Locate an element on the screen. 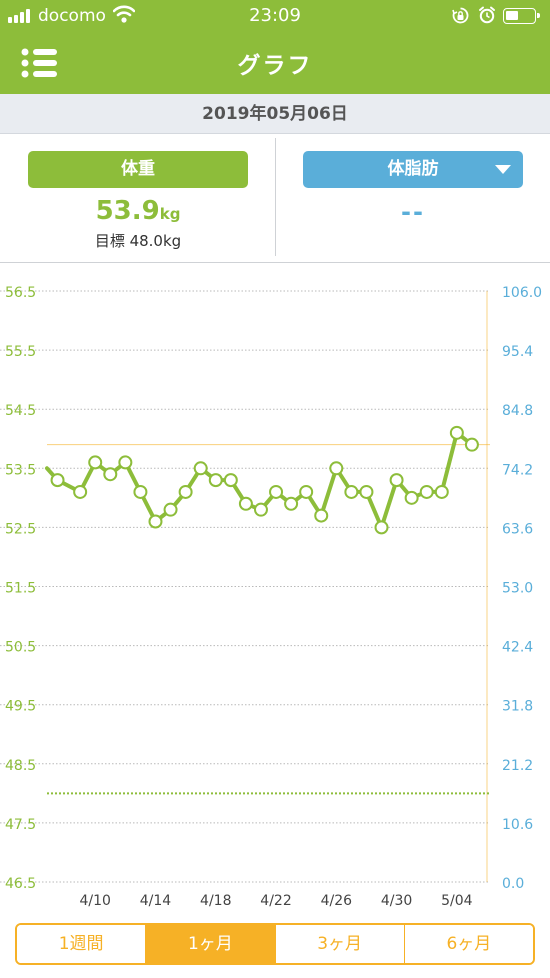 Image resolution: width=550 pixels, height=978 pixels. weight-unit: kg is located at coordinates (170, 214).